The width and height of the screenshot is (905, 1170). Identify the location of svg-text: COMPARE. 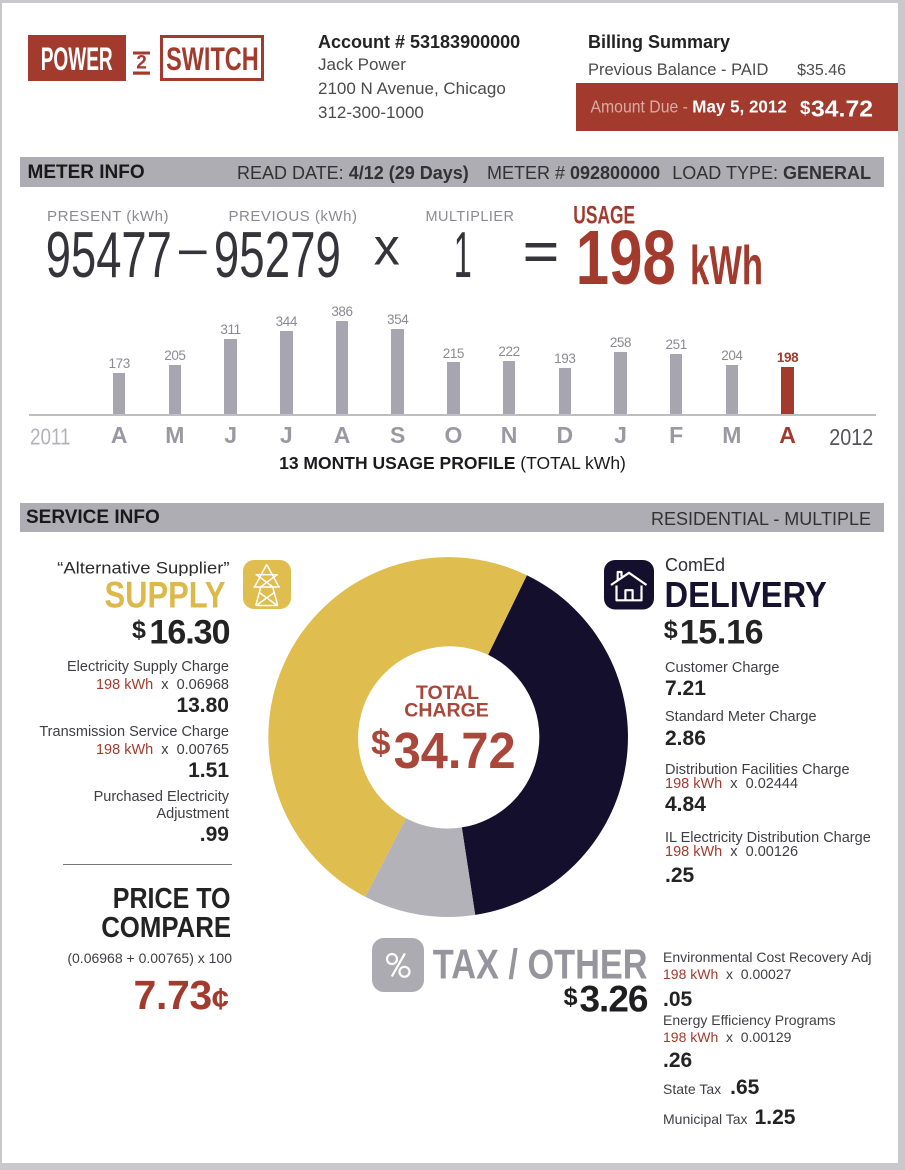
(166, 926).